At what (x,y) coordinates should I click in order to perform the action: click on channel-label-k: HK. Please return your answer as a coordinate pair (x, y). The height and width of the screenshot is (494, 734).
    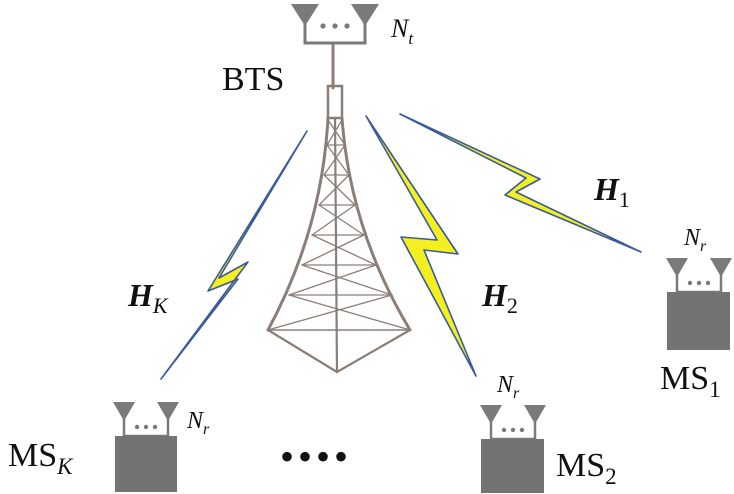
    Looking at the image, I should click on (148, 297).